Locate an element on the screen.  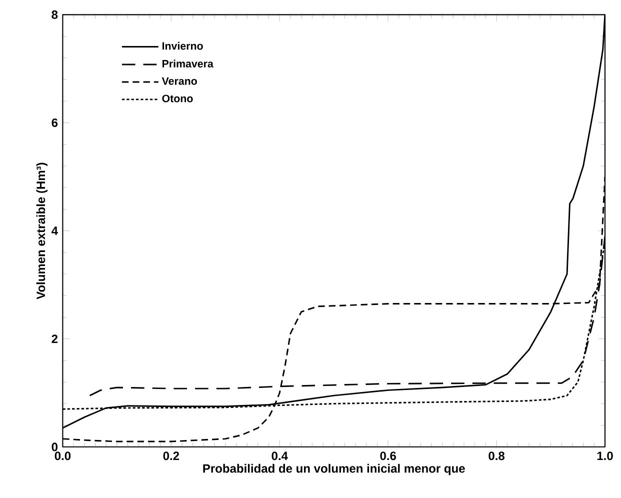
y-tick-label: 0 is located at coordinates (55, 447).